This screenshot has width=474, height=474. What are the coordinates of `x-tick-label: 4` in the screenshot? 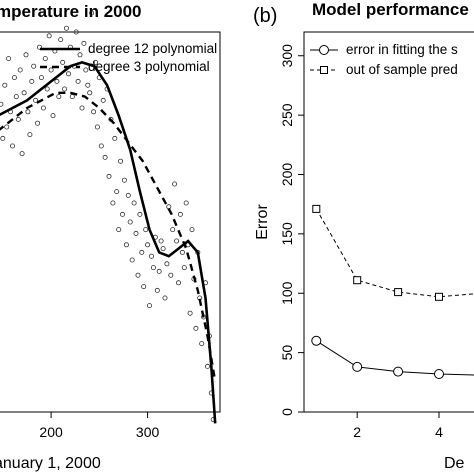 It's located at (439, 432).